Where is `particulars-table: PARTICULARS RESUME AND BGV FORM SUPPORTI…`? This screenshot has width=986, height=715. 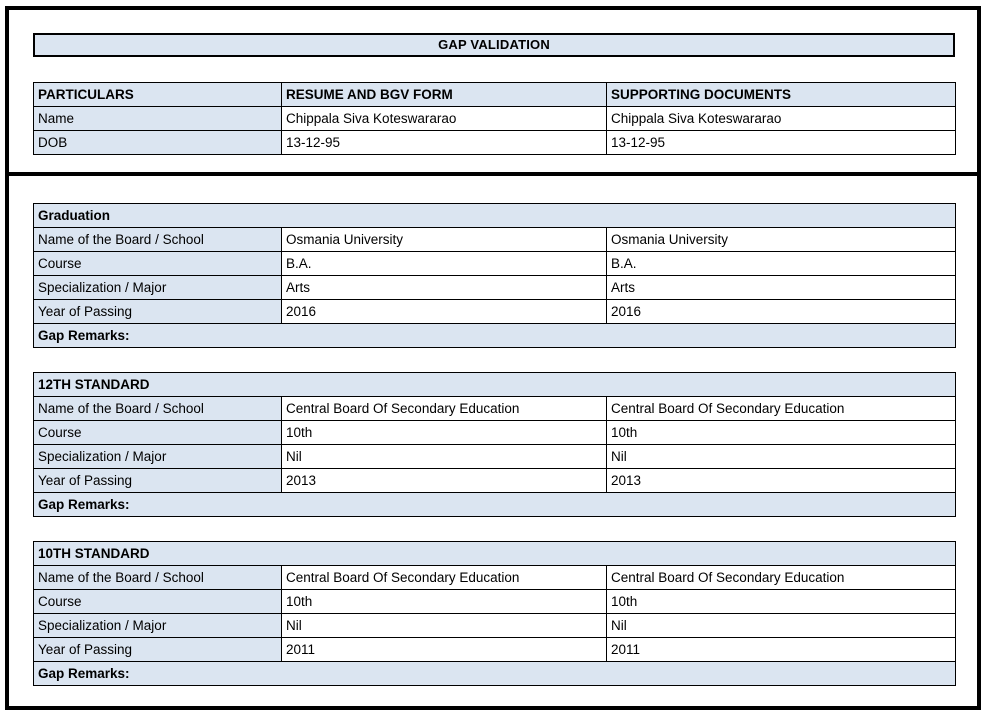 particulars-table: PARTICULARS RESUME AND BGV FORM SUPPORTI… is located at coordinates (494, 118).